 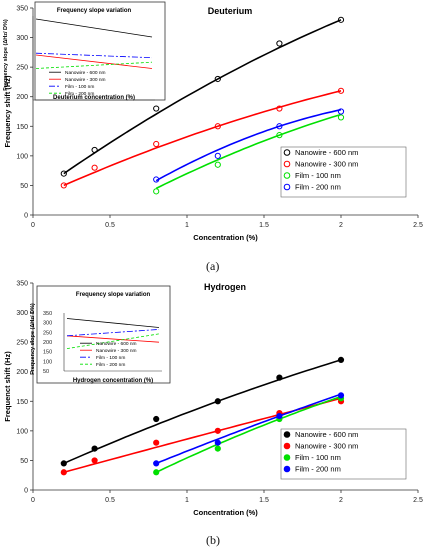 I want to click on chart-2-inset-y-tick-label: 350, so click(x=47, y=314).